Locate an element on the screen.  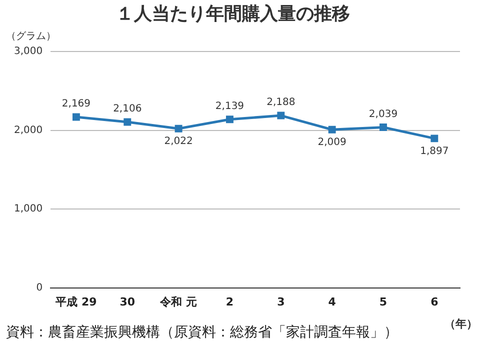
text: 資料：農畜産業振興機構（原資料：総務省「家計調査年報」） is located at coordinates (202, 332).